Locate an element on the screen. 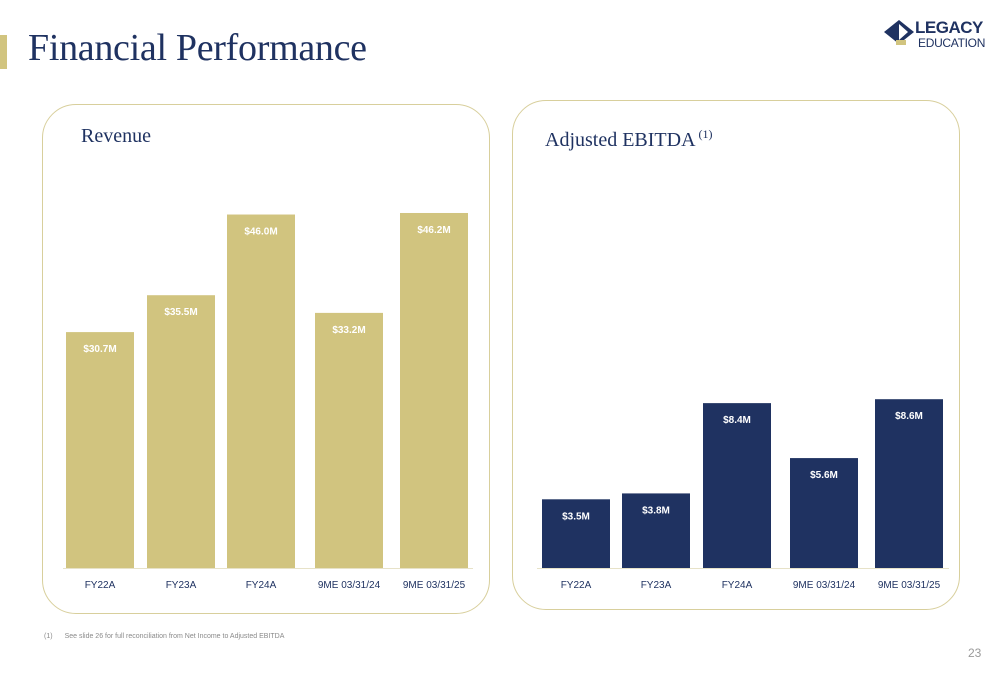 The height and width of the screenshot is (685, 1000). revenue-data-label-5: $46.2M is located at coordinates (433, 230).